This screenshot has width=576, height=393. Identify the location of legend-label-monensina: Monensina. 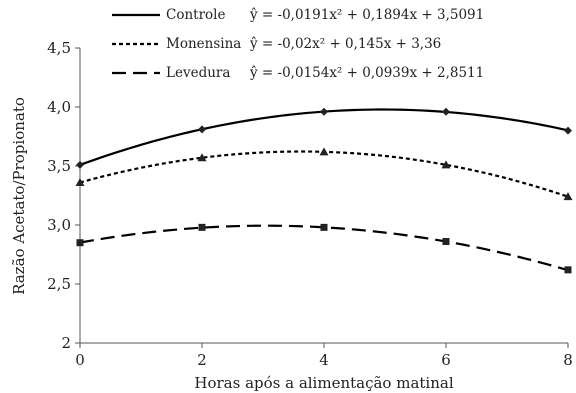
(203, 44).